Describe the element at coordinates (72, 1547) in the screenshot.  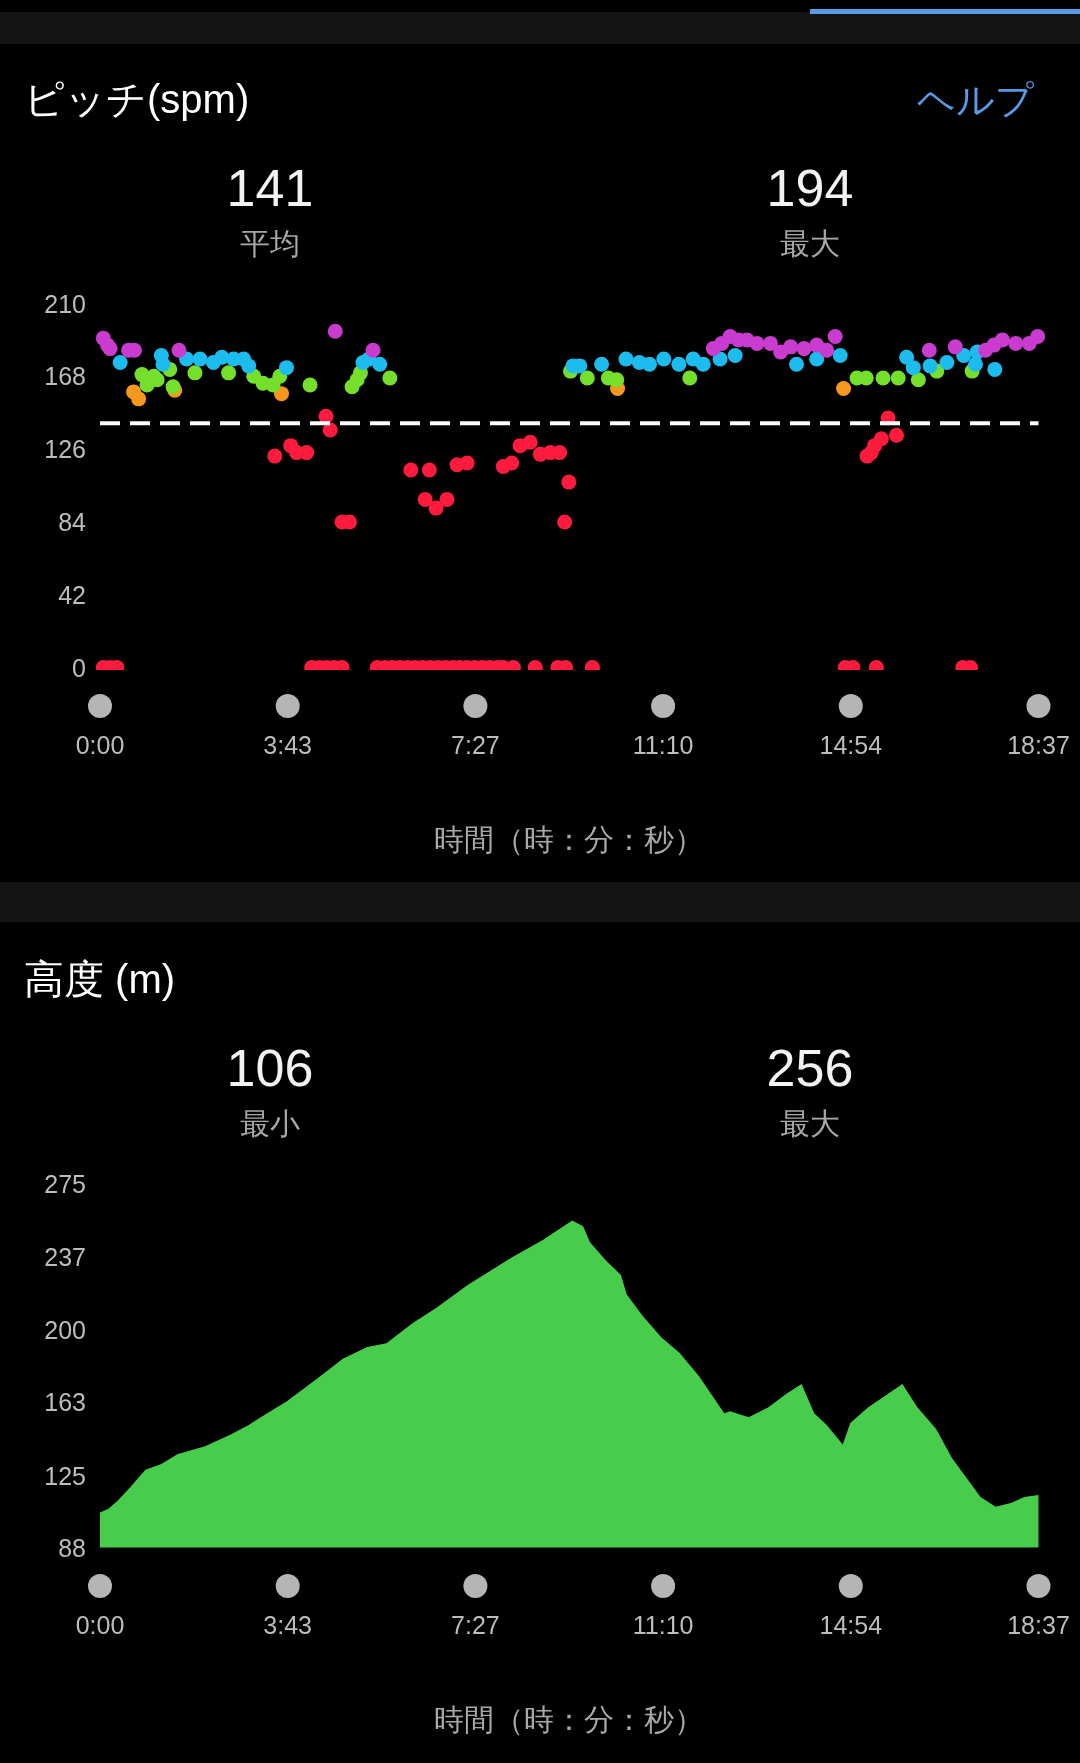
I see `y-tick-label: 88` at that location.